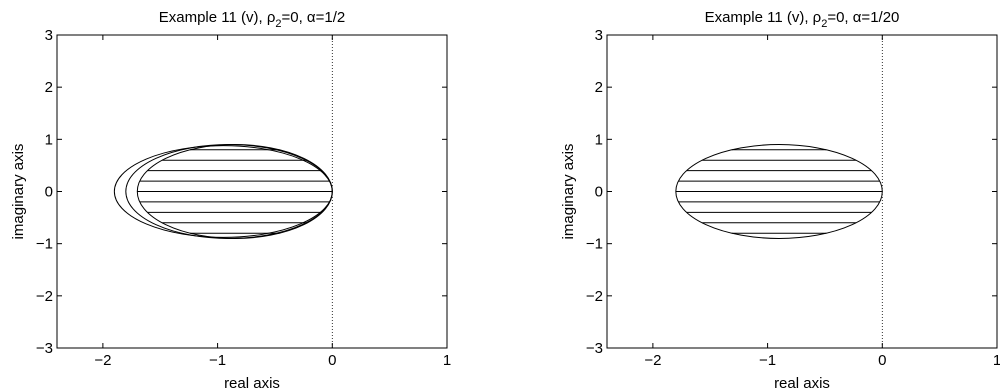 The width and height of the screenshot is (1000, 392). Describe the element at coordinates (314, 17) in the screenshot. I see `chart-title-rest: =0, α=1/2` at that location.